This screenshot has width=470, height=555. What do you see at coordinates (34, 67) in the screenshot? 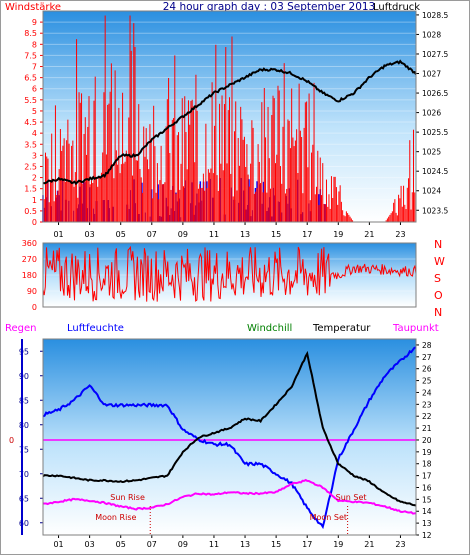
I see `wind-tick-label: 7` at bounding box center [34, 67].